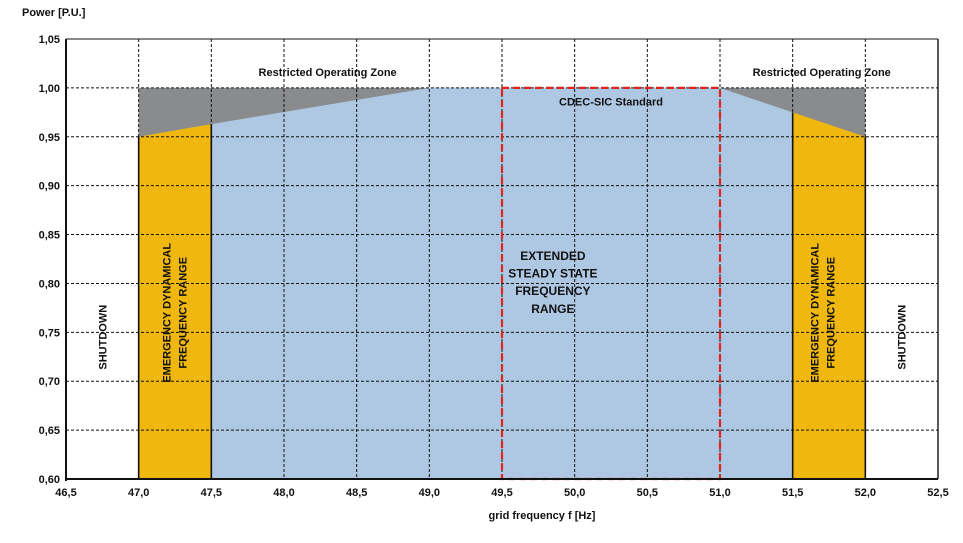 The width and height of the screenshot is (963, 543). Describe the element at coordinates (54, 13) in the screenshot. I see `y-axis-title: Power [P.U.]` at that location.